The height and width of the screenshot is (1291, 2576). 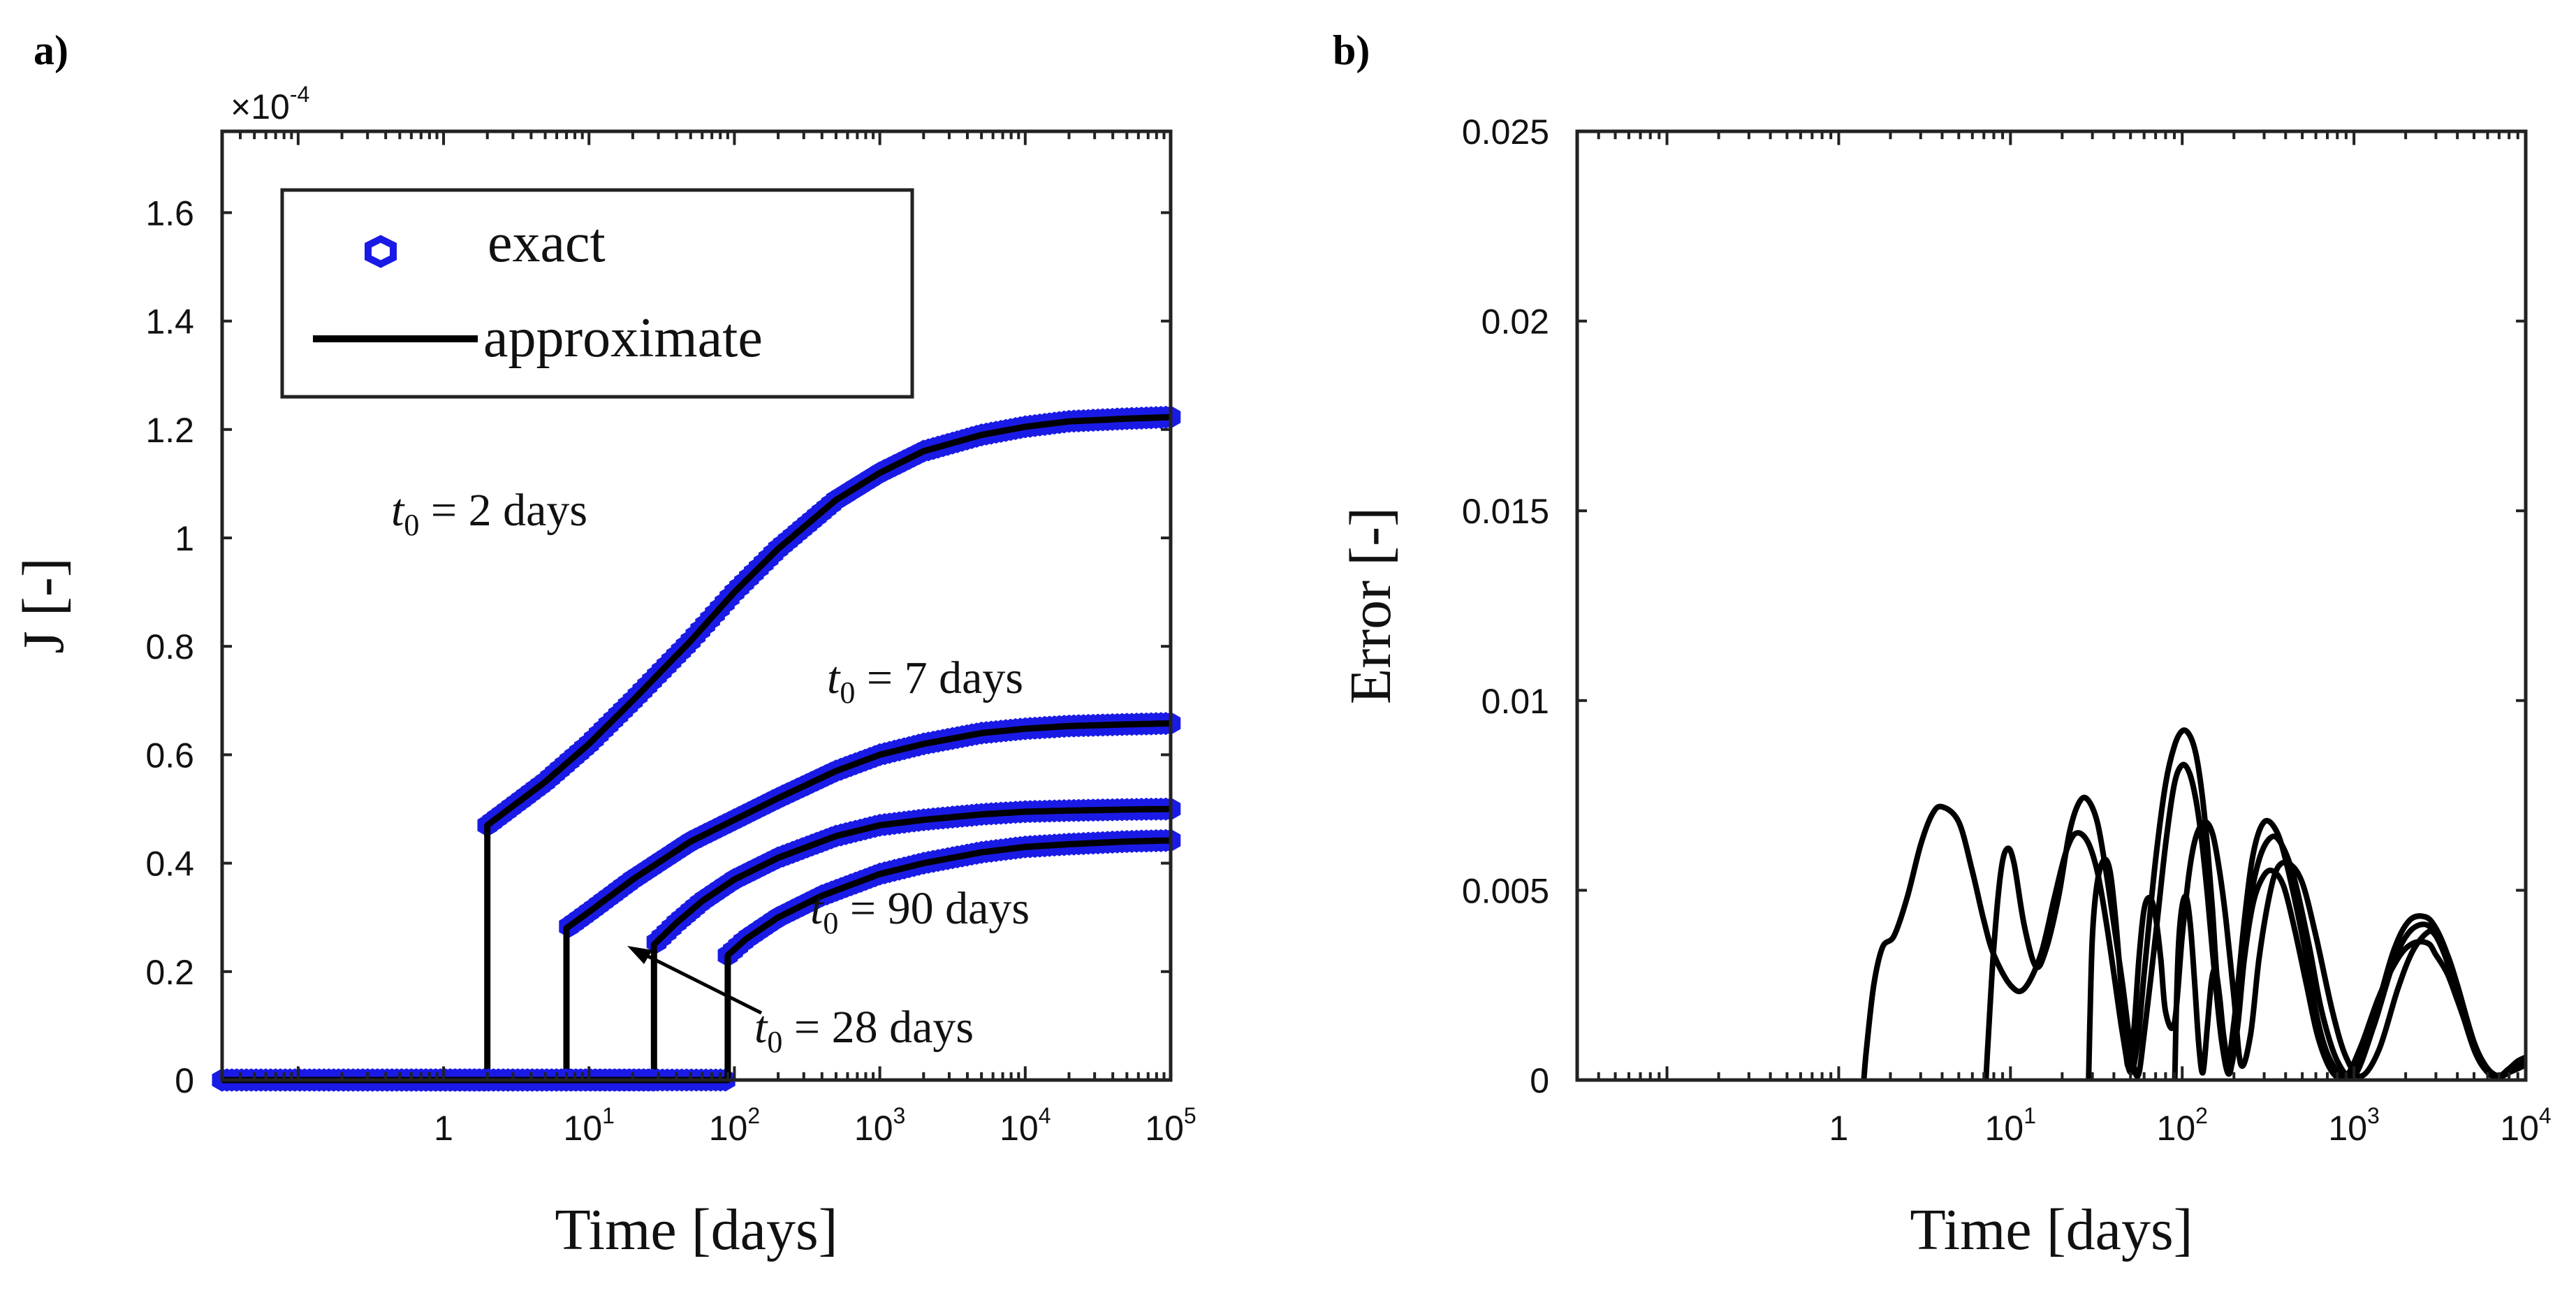 What do you see at coordinates (1506, 511) in the screenshot?
I see `y-tick-label: 0.015` at bounding box center [1506, 511].